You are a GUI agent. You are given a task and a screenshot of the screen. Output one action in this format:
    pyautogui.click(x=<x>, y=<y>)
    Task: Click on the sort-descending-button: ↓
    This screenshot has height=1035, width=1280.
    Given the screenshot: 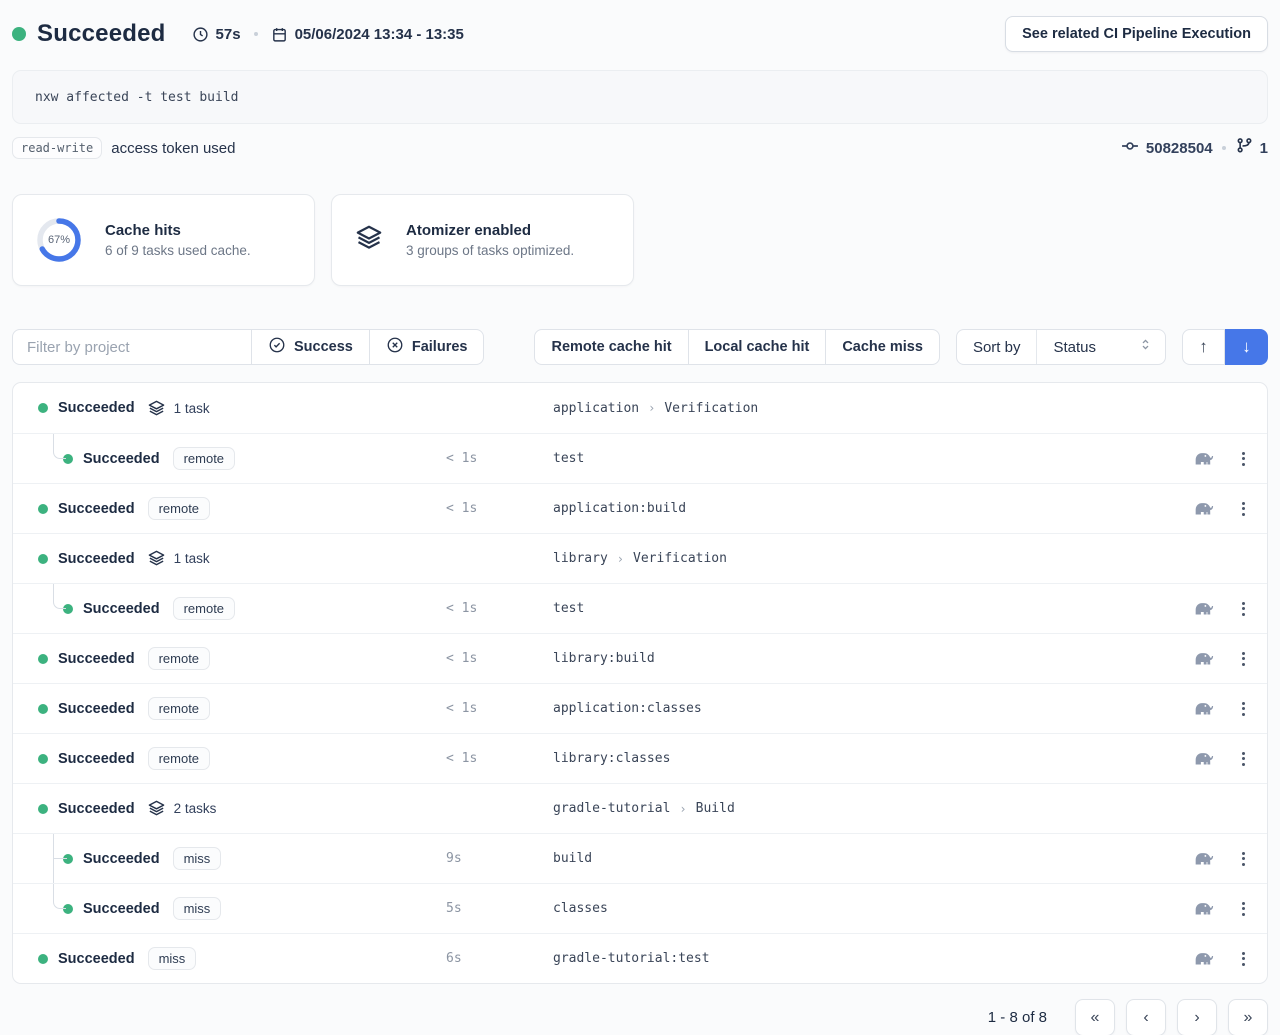 What is the action you would take?
    pyautogui.click(x=1246, y=347)
    